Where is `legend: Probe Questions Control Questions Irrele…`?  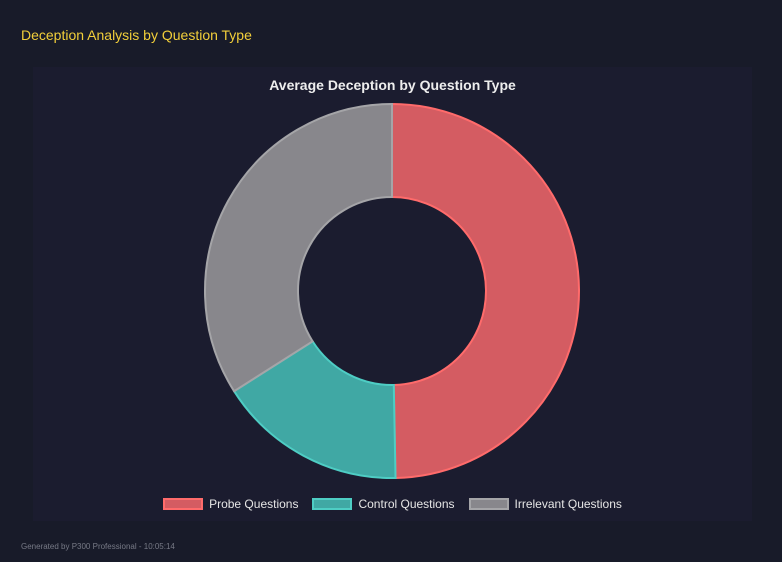 legend: Probe Questions Control Questions Irrele… is located at coordinates (392, 504).